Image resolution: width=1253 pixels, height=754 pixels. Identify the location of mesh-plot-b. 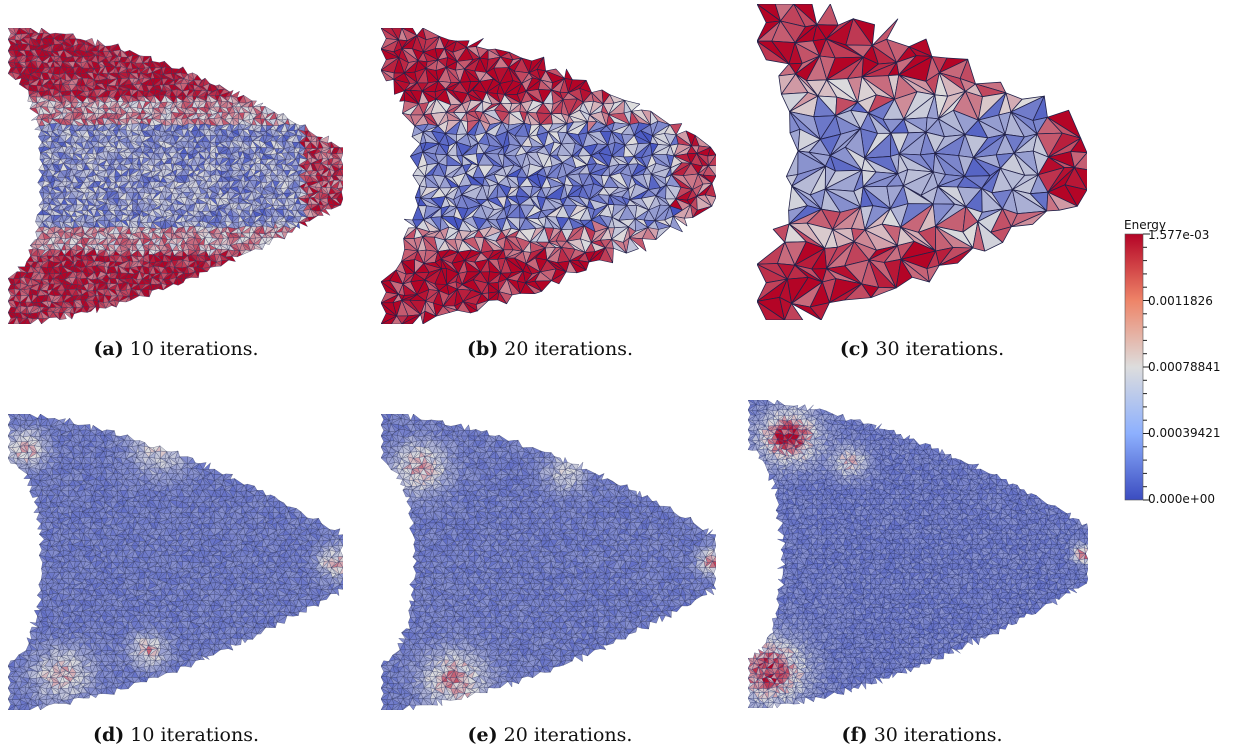
(548, 176).